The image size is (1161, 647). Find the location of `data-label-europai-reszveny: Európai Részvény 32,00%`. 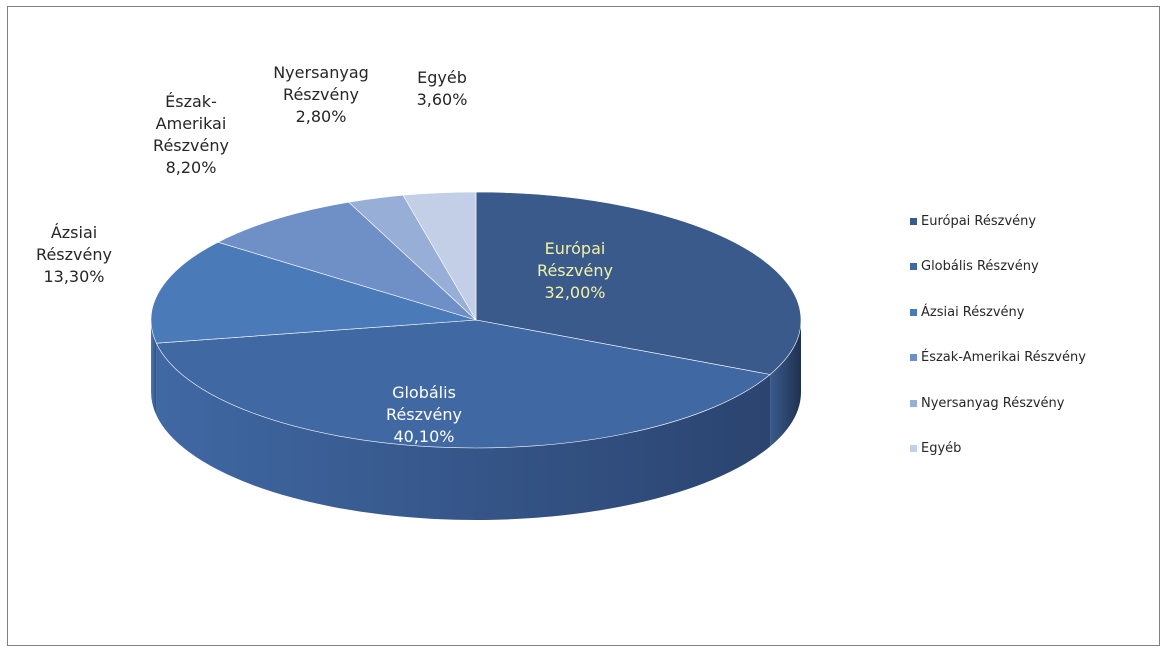

data-label-europai-reszveny: Európai Részvény 32,00% is located at coordinates (575, 271).